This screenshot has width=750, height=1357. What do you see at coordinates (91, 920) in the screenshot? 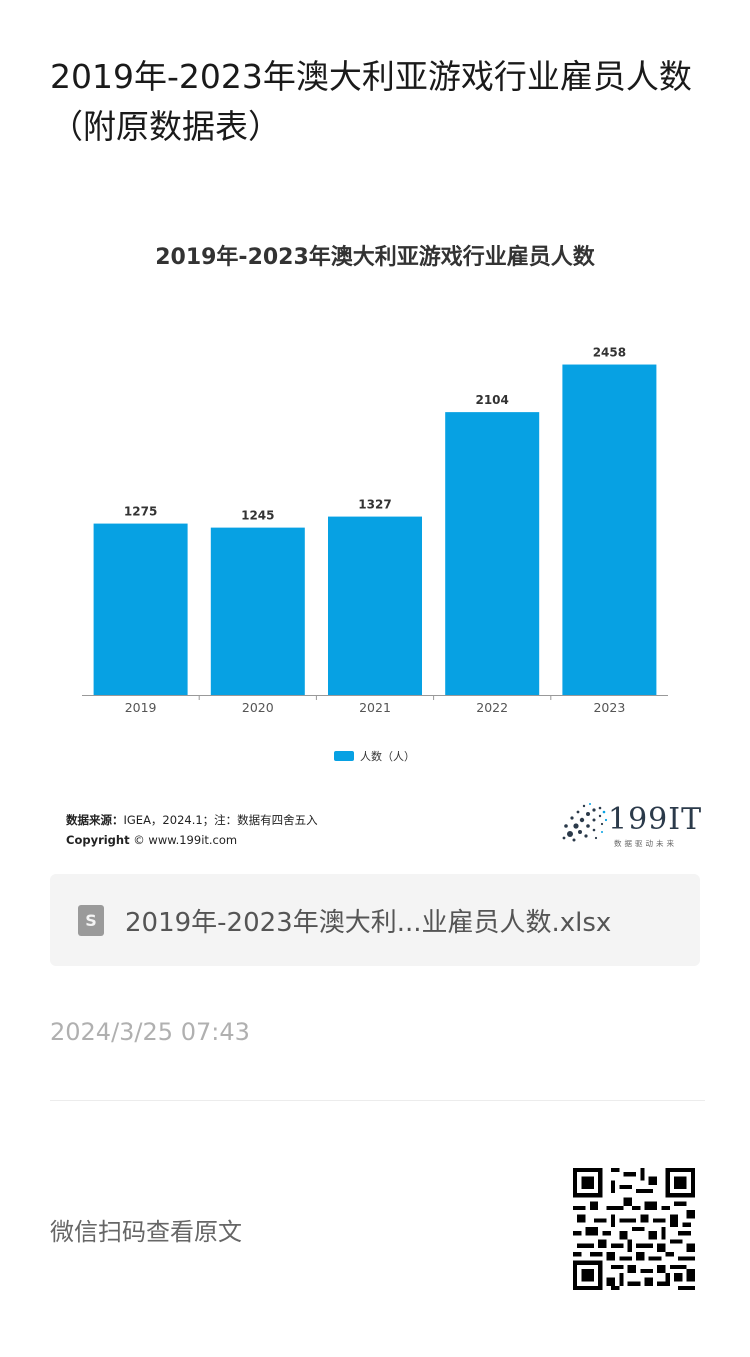
I see `spreadsheet-file-icon: S` at bounding box center [91, 920].